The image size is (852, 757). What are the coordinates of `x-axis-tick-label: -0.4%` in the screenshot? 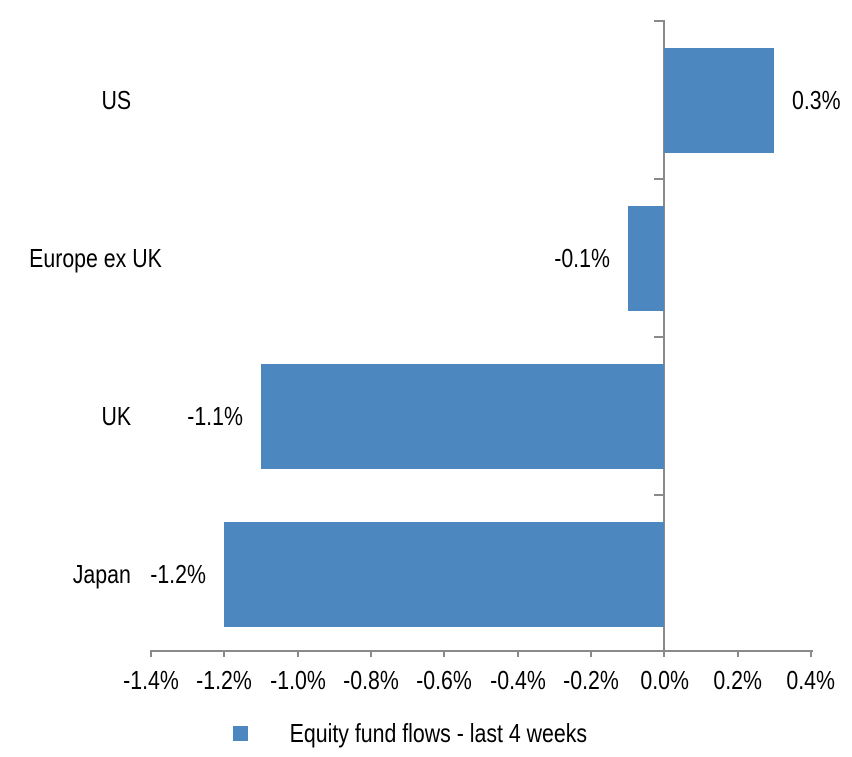 It's located at (517, 680).